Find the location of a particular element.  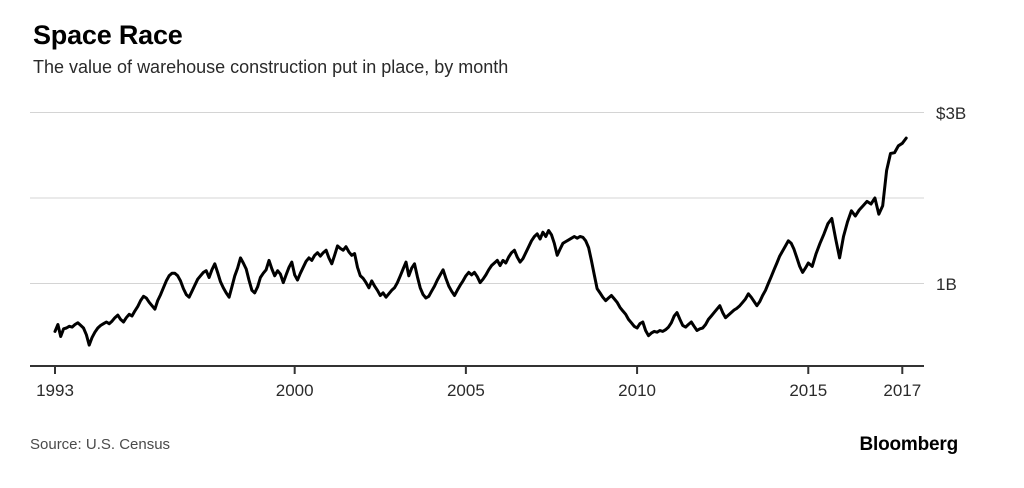

x-axis-label-1993: 1993 is located at coordinates (55, 390).